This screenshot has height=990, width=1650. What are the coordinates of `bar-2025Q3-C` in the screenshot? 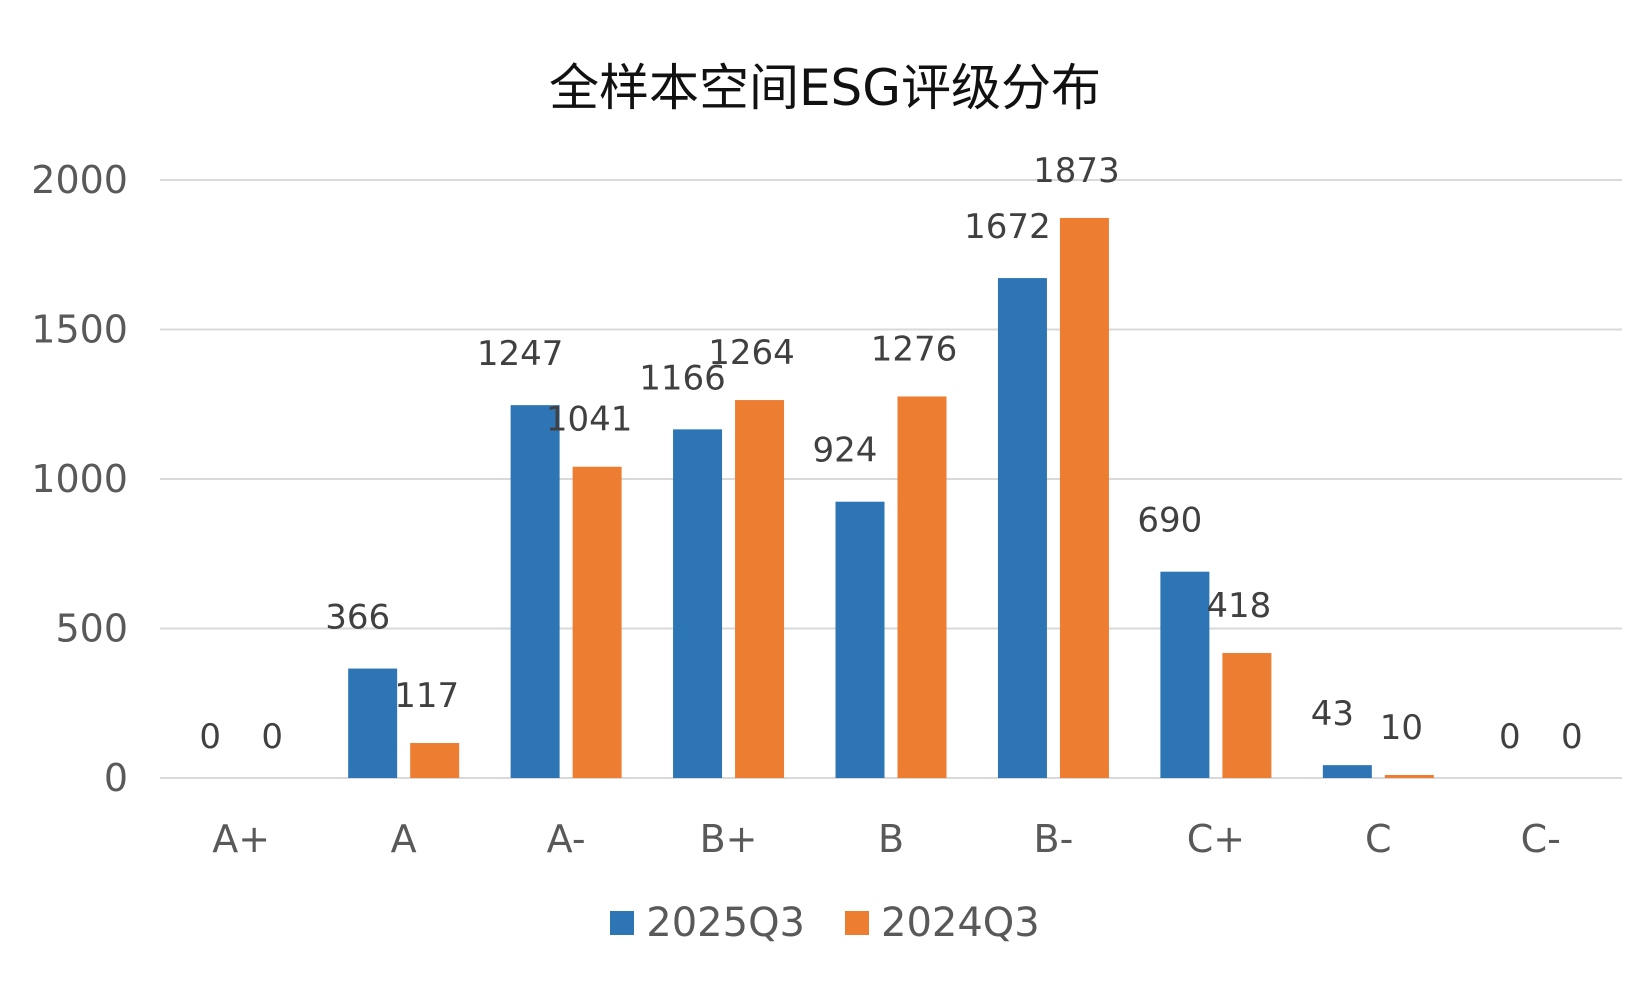 It's located at (1347, 771).